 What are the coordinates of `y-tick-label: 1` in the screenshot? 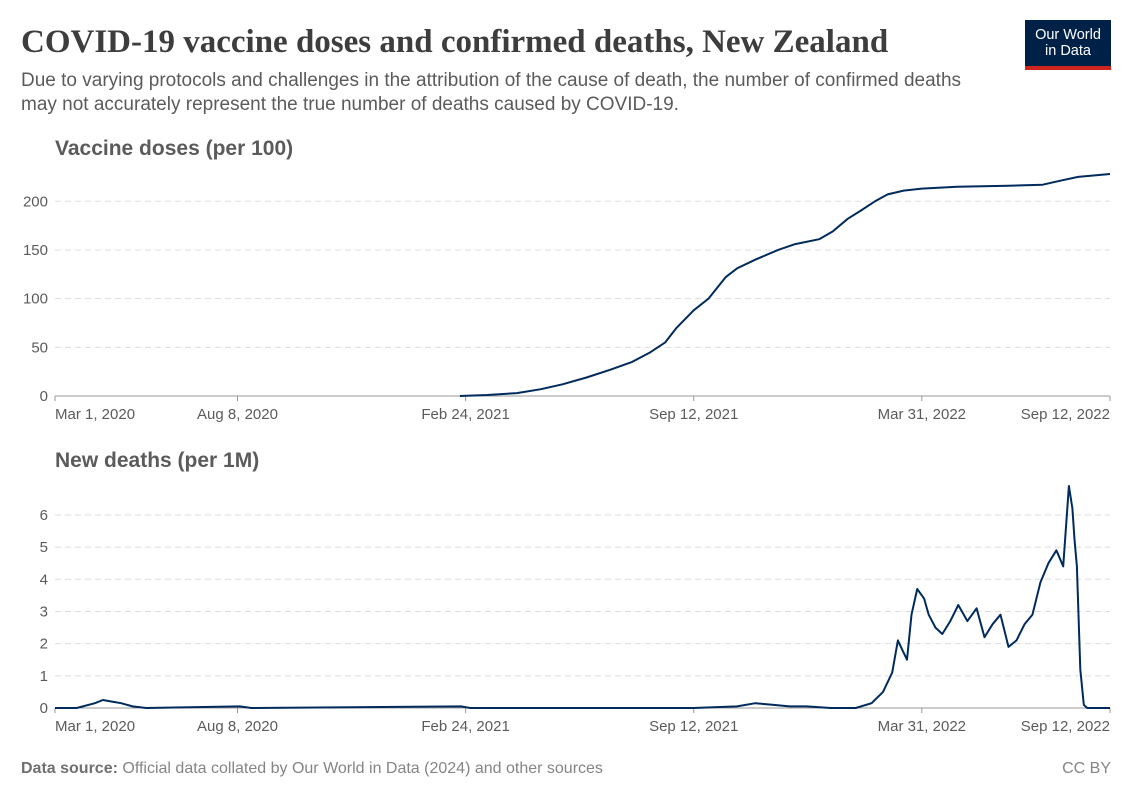 It's located at (44, 676).